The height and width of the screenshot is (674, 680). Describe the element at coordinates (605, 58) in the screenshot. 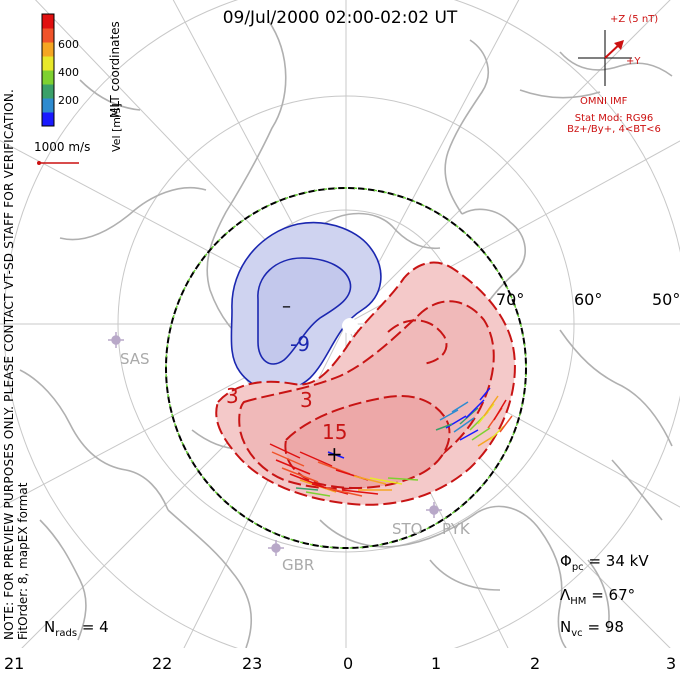

I see `imf-dial` at that location.